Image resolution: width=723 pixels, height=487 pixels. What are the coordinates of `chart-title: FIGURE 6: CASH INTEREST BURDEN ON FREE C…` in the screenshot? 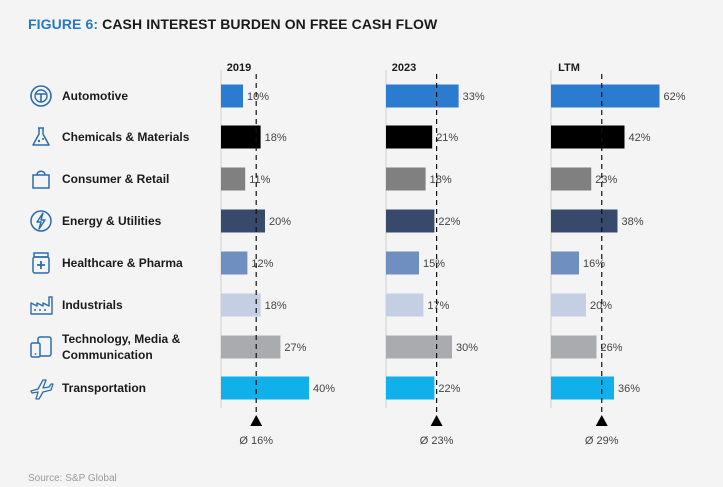 It's located at (232, 24).